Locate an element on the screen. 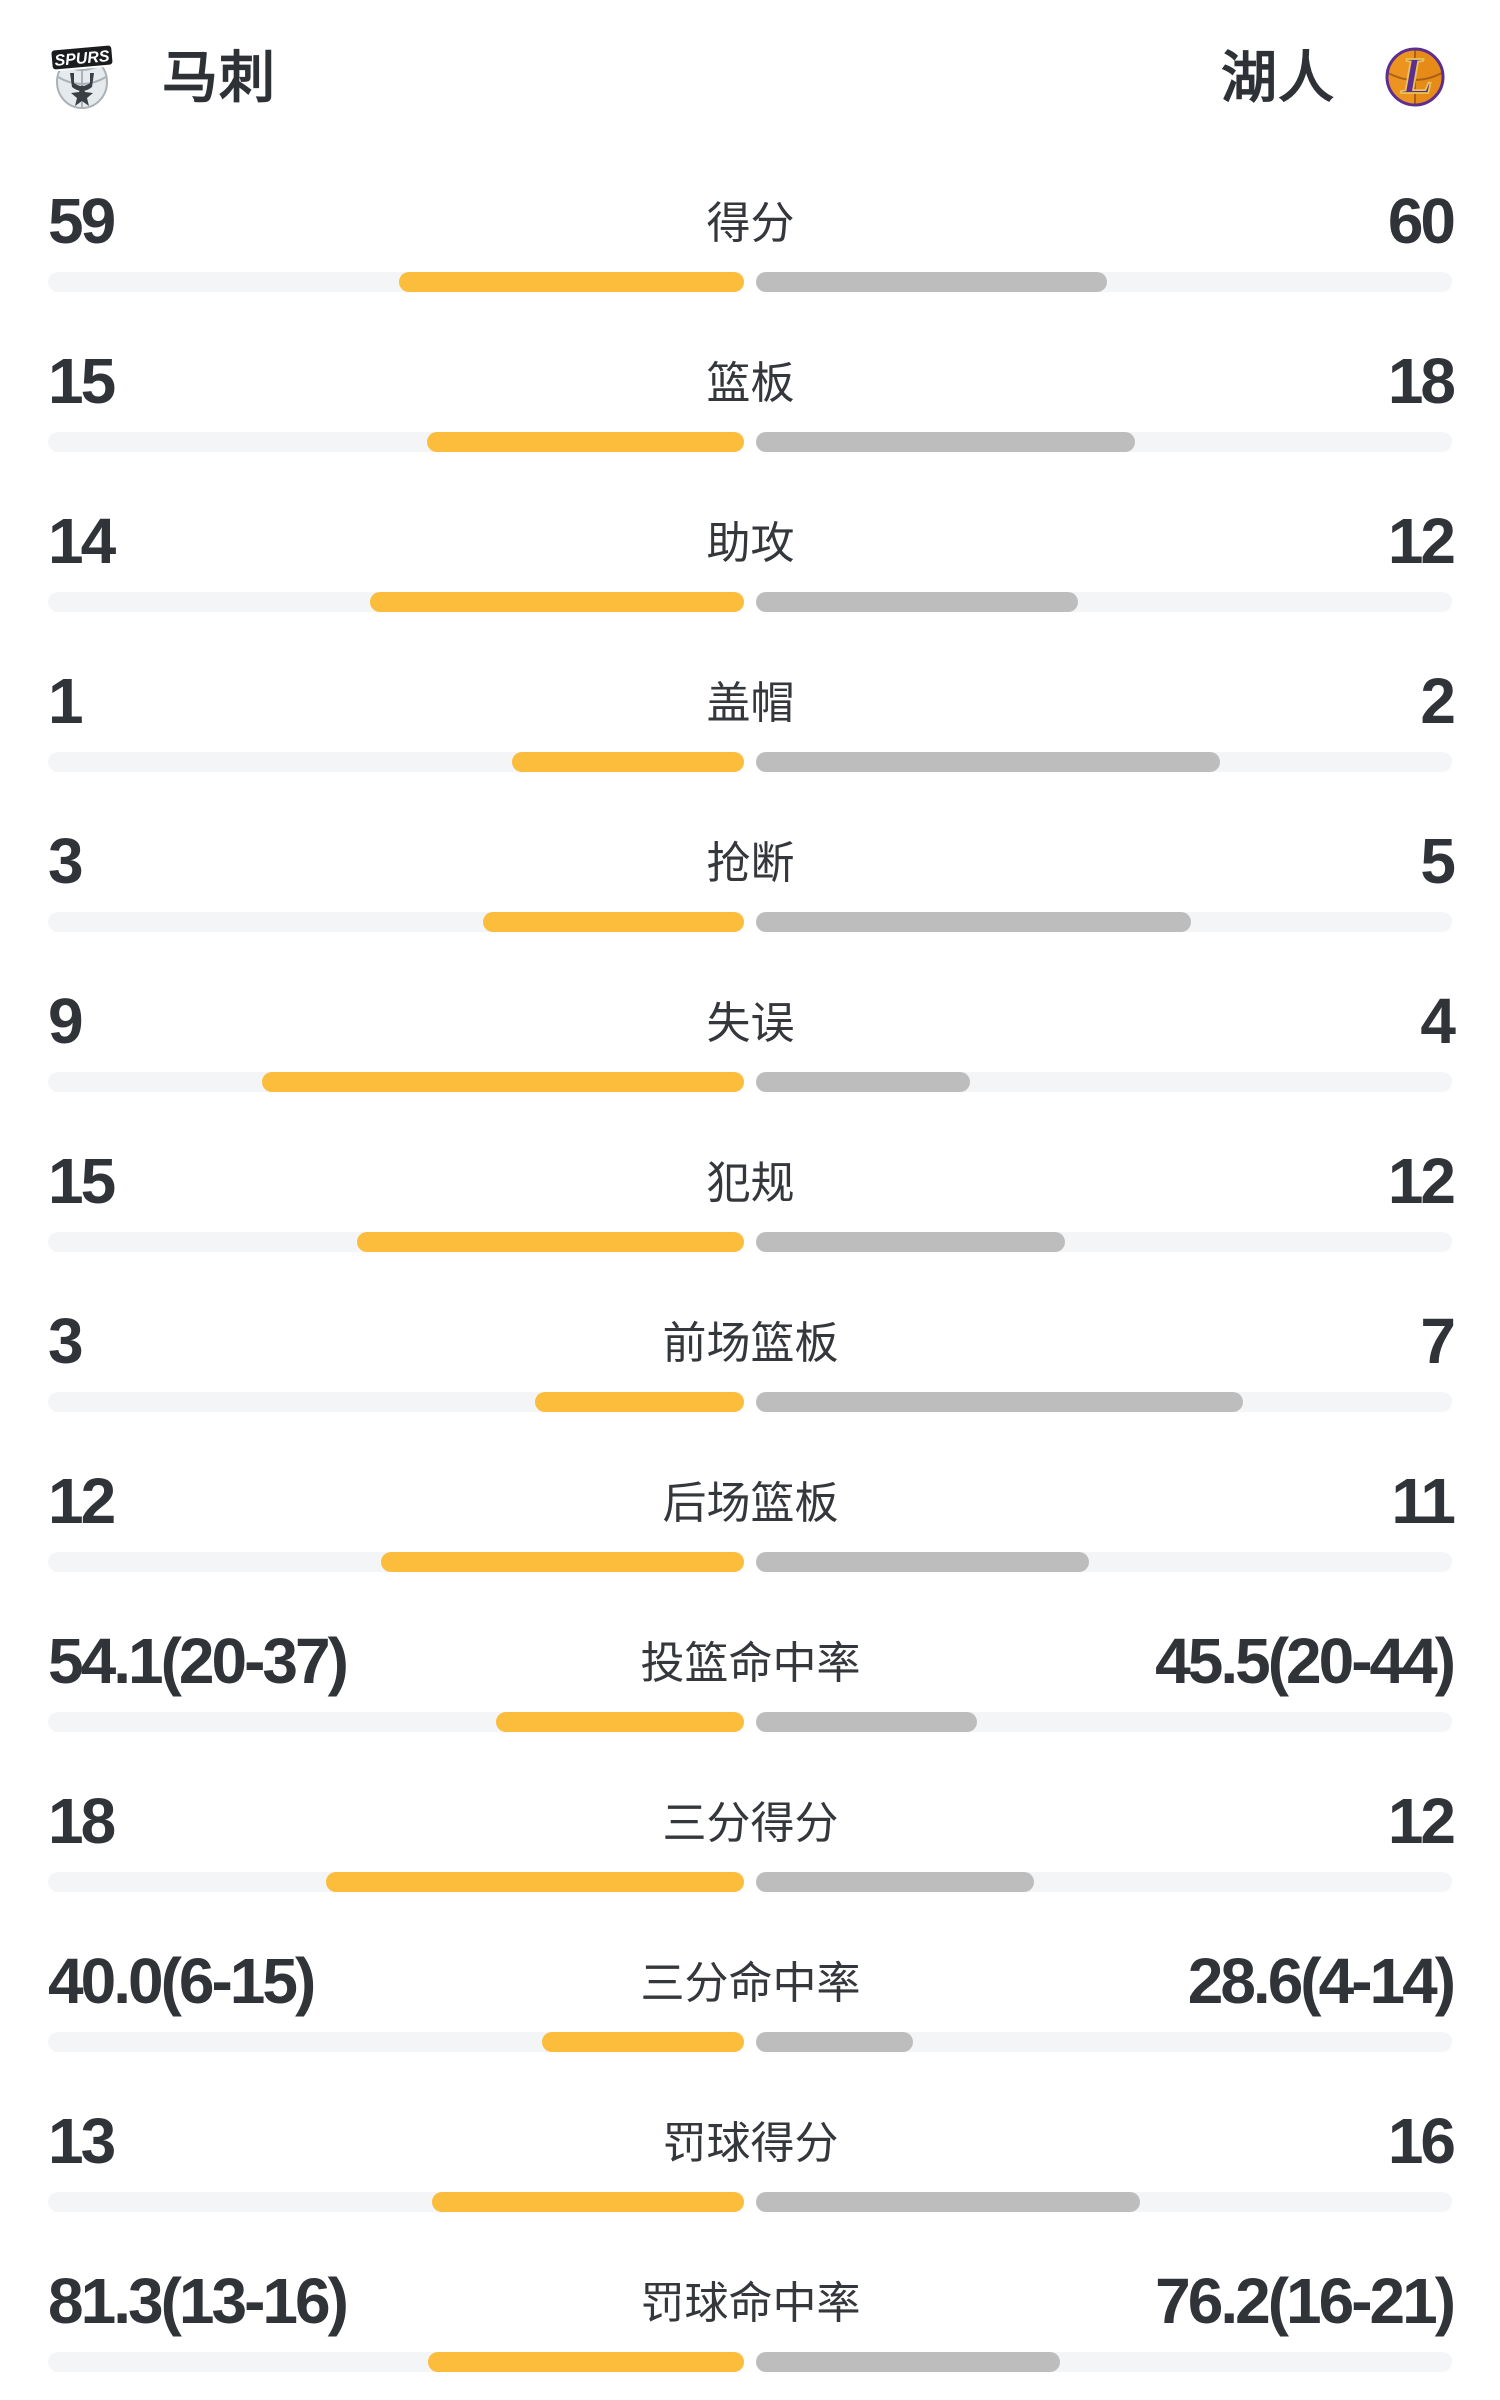 The image size is (1500, 2400). stat-row: 12 后场篮板 11 is located at coordinates (750, 1502).